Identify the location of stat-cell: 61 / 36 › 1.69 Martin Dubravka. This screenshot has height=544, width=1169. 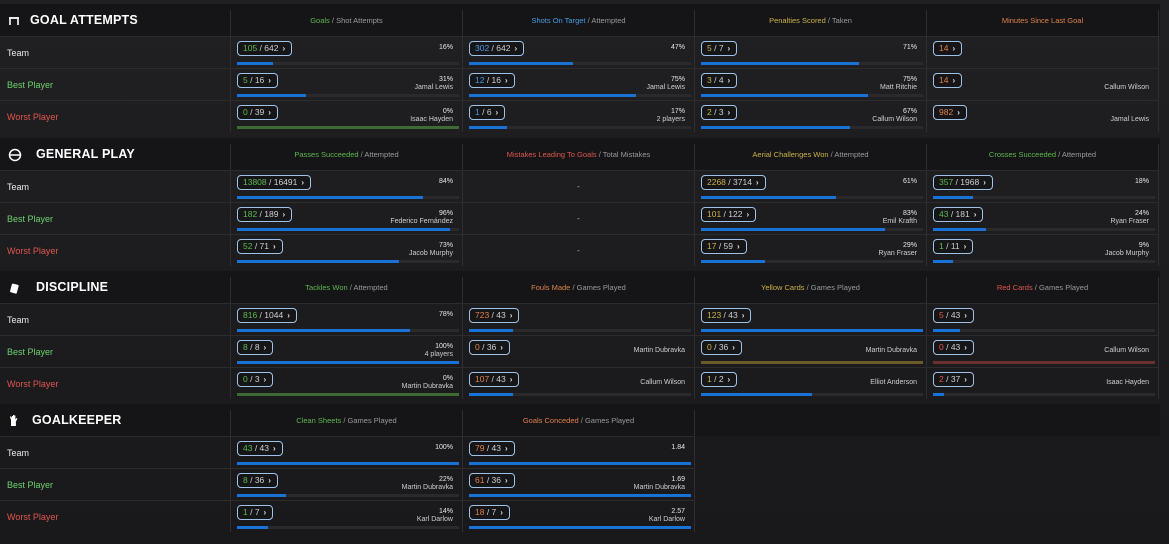
(578, 484).